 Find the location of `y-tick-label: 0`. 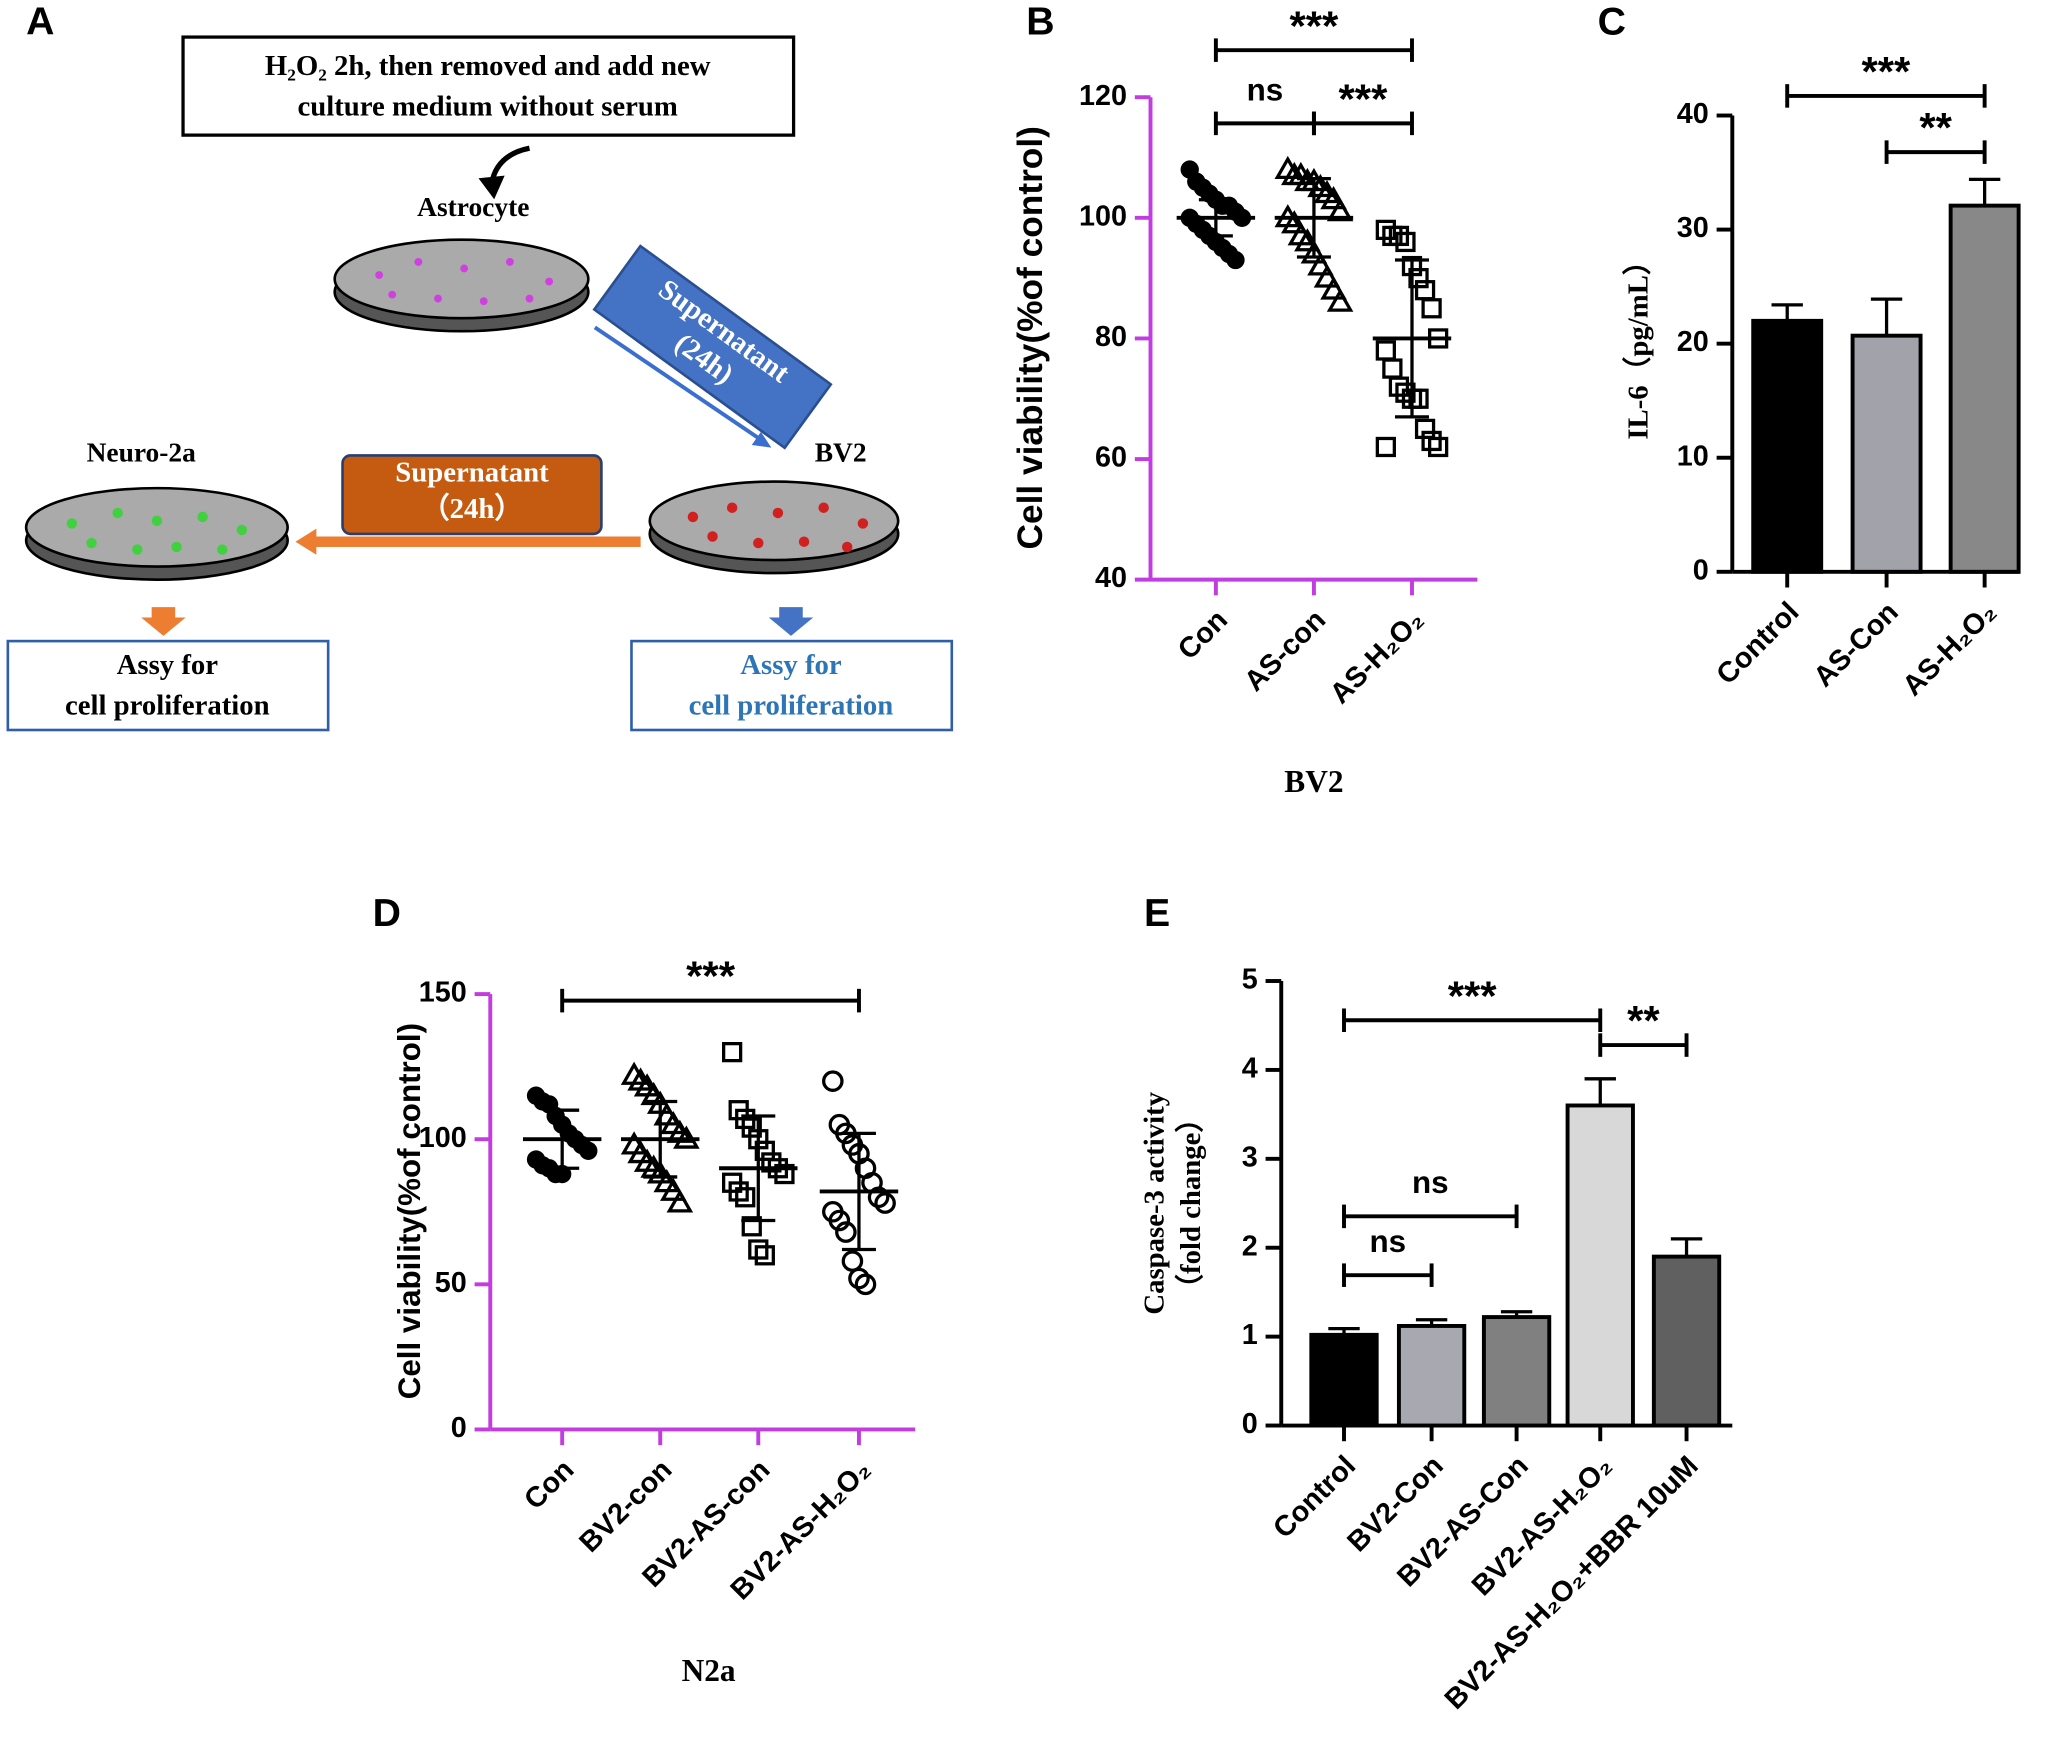

y-tick-label: 0 is located at coordinates (1250, 1424).